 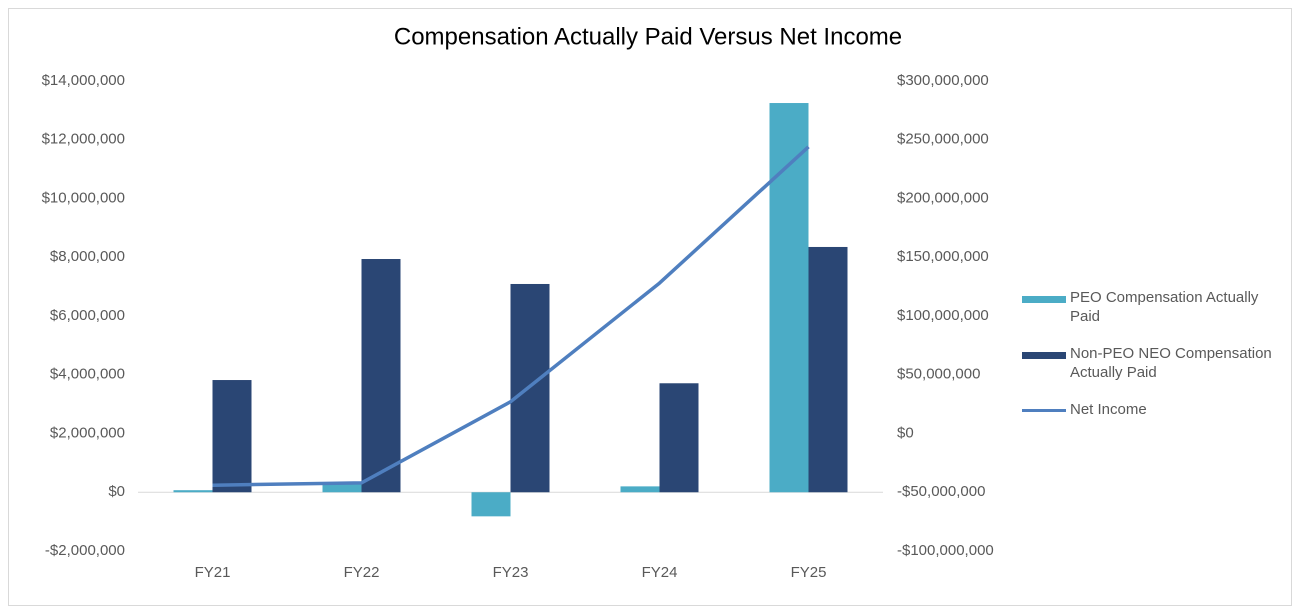 I want to click on y2-tick-label: $300,000,000, so click(x=943, y=80).